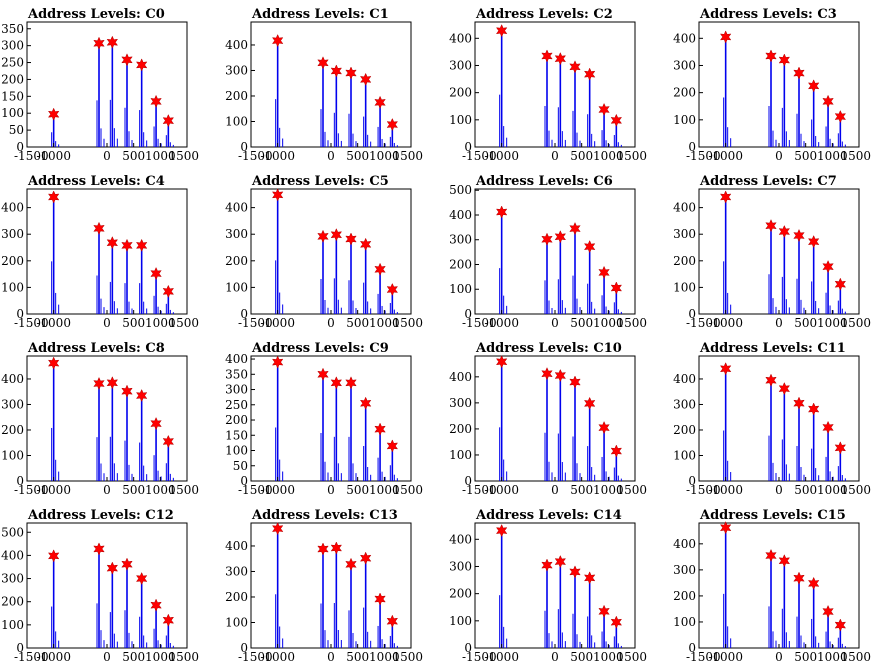 The height and width of the screenshot is (672, 896). I want to click on subplot-title: Address Levels: C10, so click(548, 348).